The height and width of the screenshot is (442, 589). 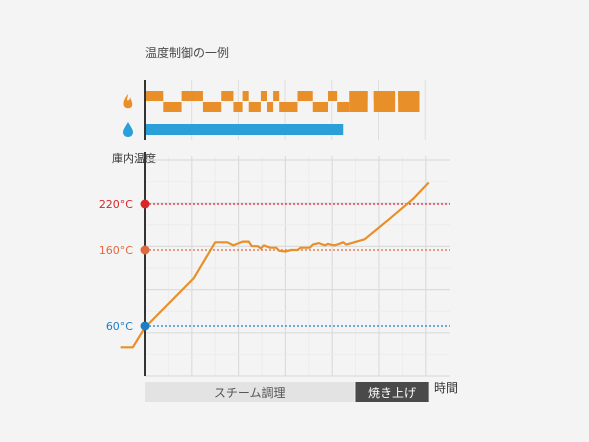 I want to click on x-axis-label: 時間, so click(x=446, y=388).